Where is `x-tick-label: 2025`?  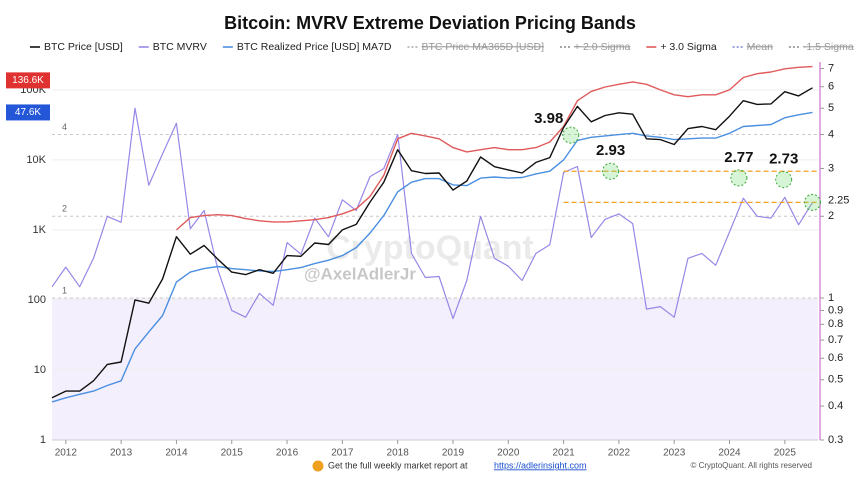
x-tick-label: 2025 is located at coordinates (785, 453).